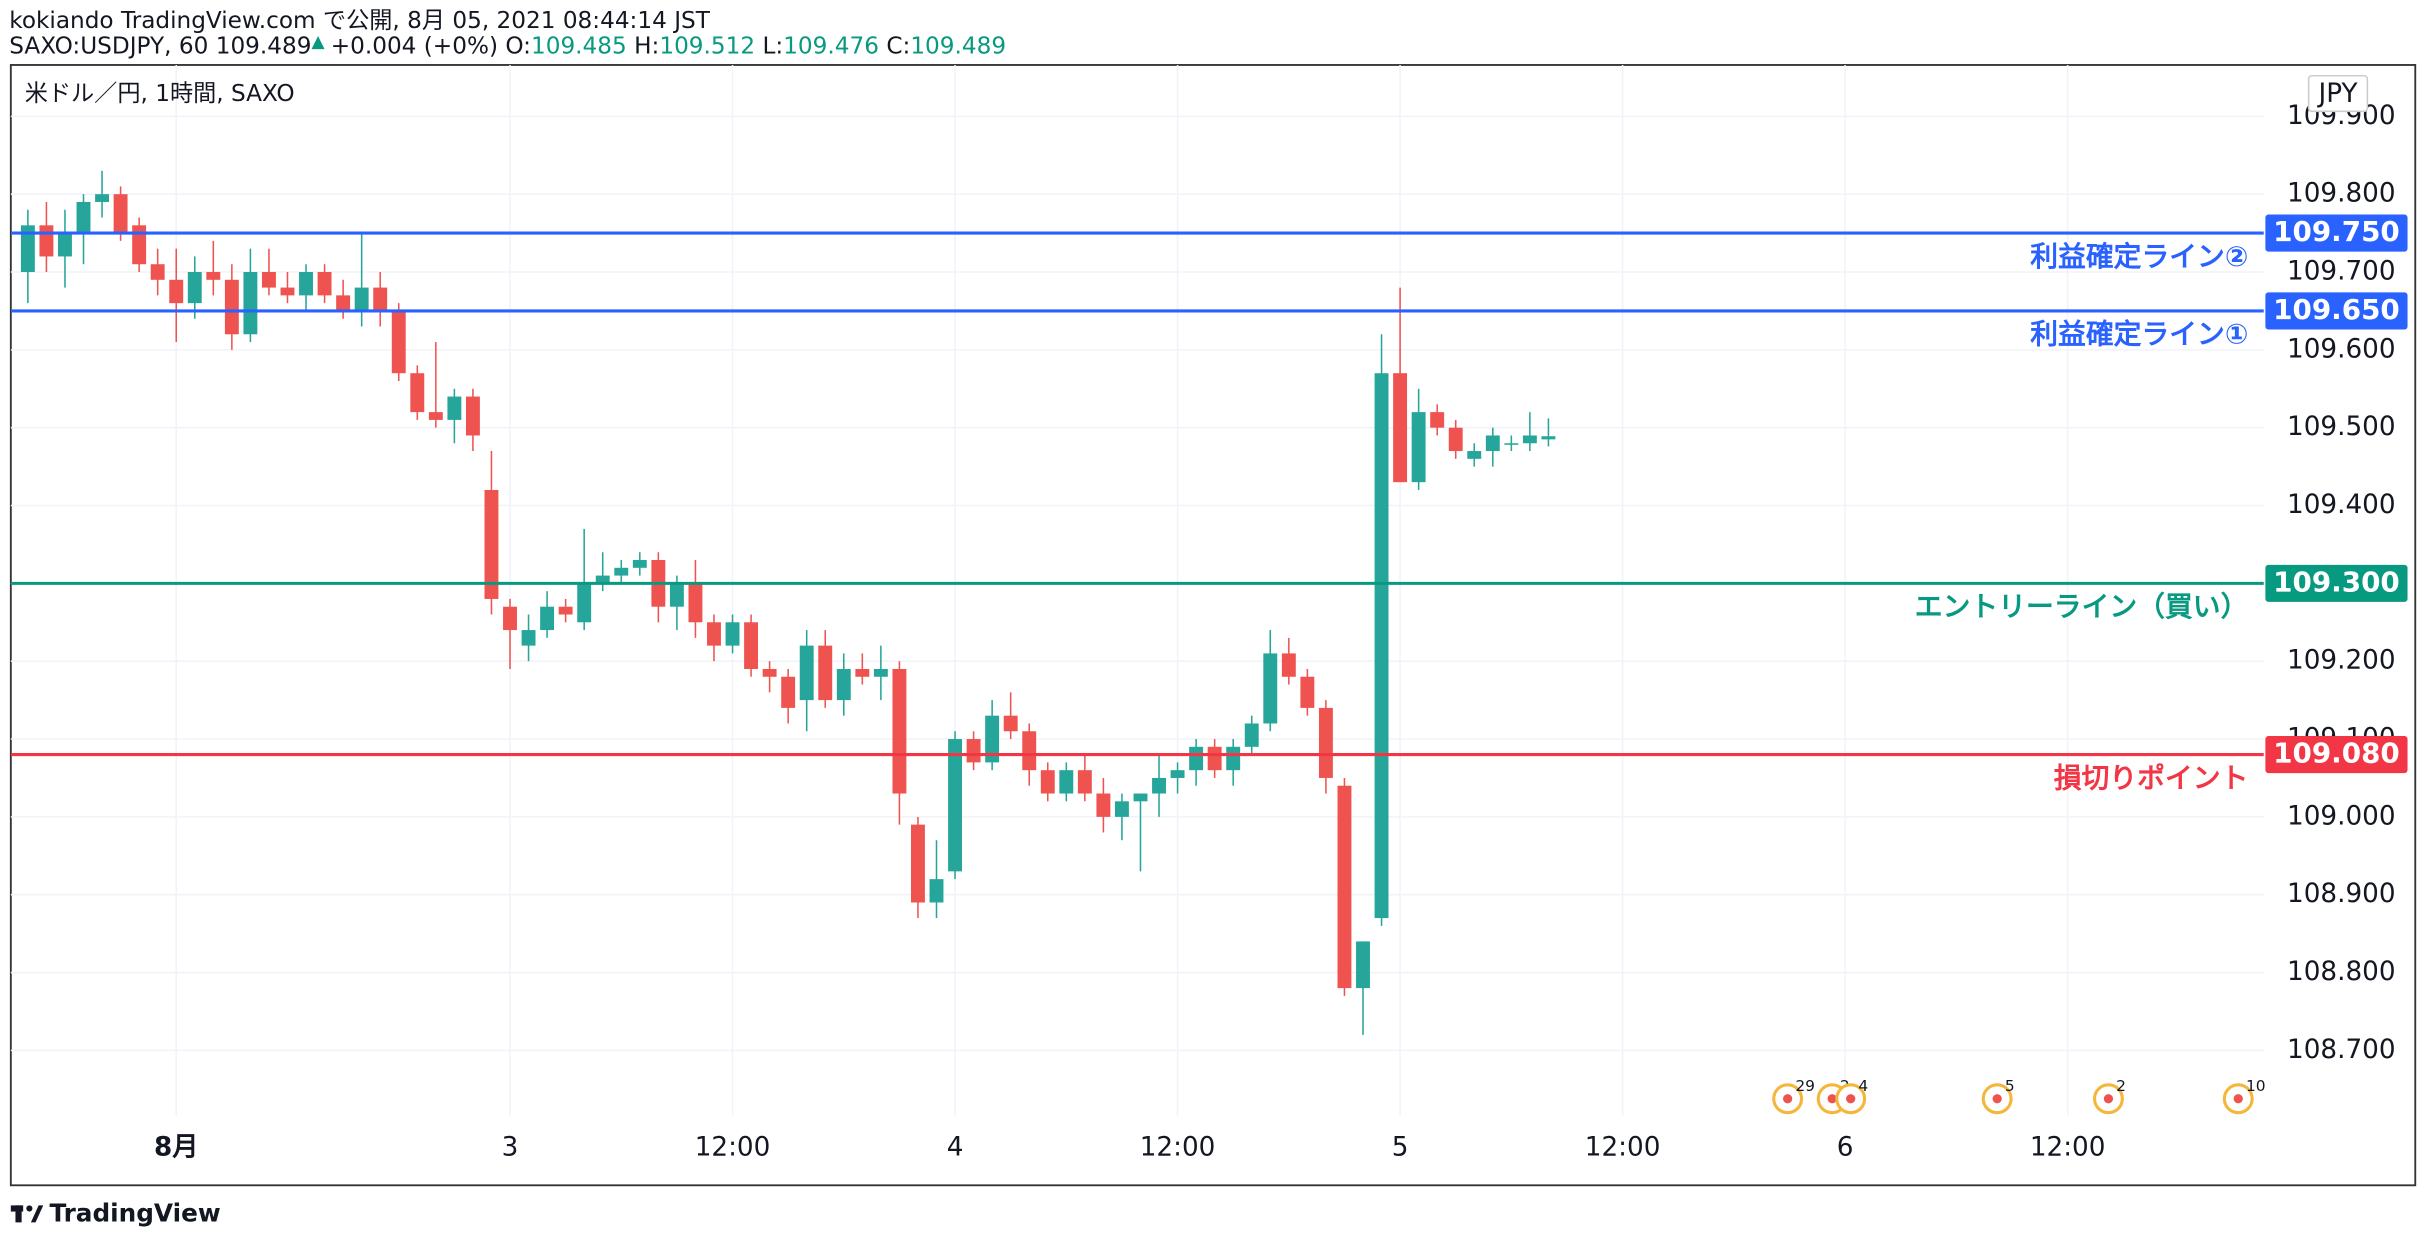 The height and width of the screenshot is (1241, 2423). Describe the element at coordinates (2341, 661) in the screenshot. I see `y-tick-label: 109.200` at that location.